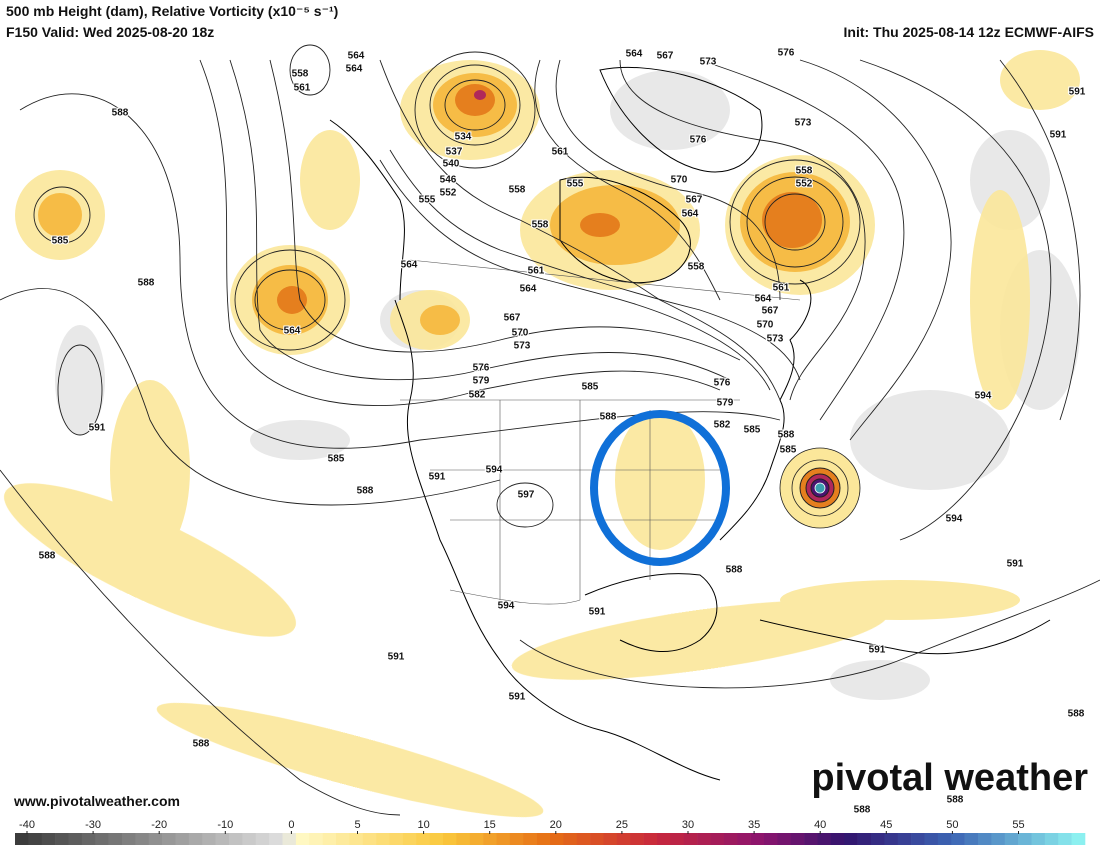 The width and height of the screenshot is (1100, 850). What do you see at coordinates (754, 825) in the screenshot?
I see `colorbar-tick-label: 35` at bounding box center [754, 825].